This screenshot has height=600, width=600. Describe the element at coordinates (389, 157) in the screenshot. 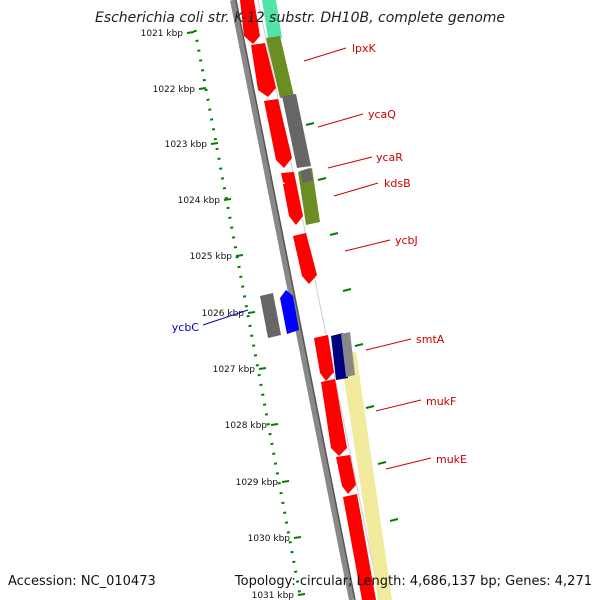

I see `gene-label-ycaR: ycaR` at that location.